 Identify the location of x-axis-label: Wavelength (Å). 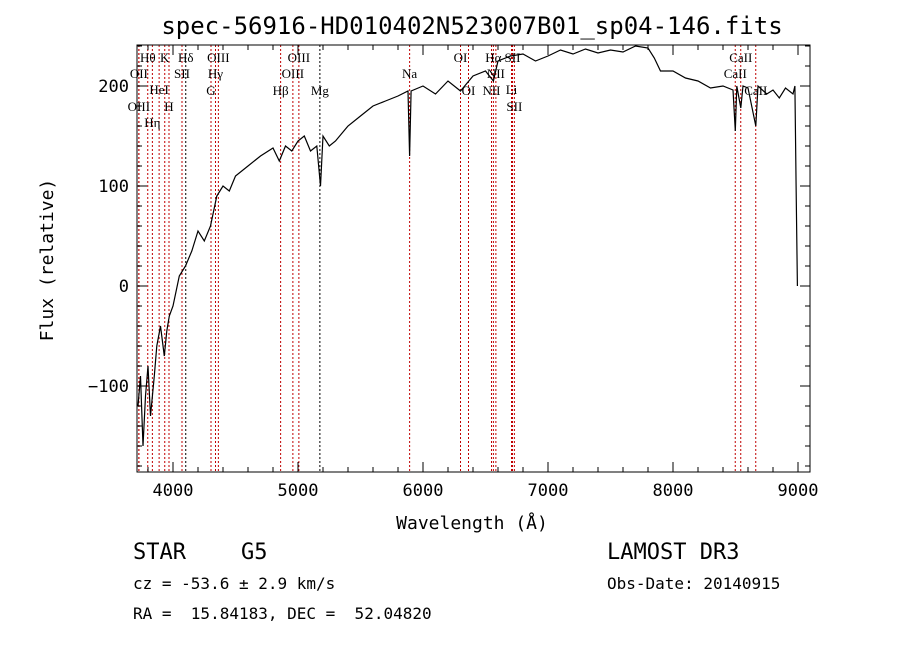
(472, 523).